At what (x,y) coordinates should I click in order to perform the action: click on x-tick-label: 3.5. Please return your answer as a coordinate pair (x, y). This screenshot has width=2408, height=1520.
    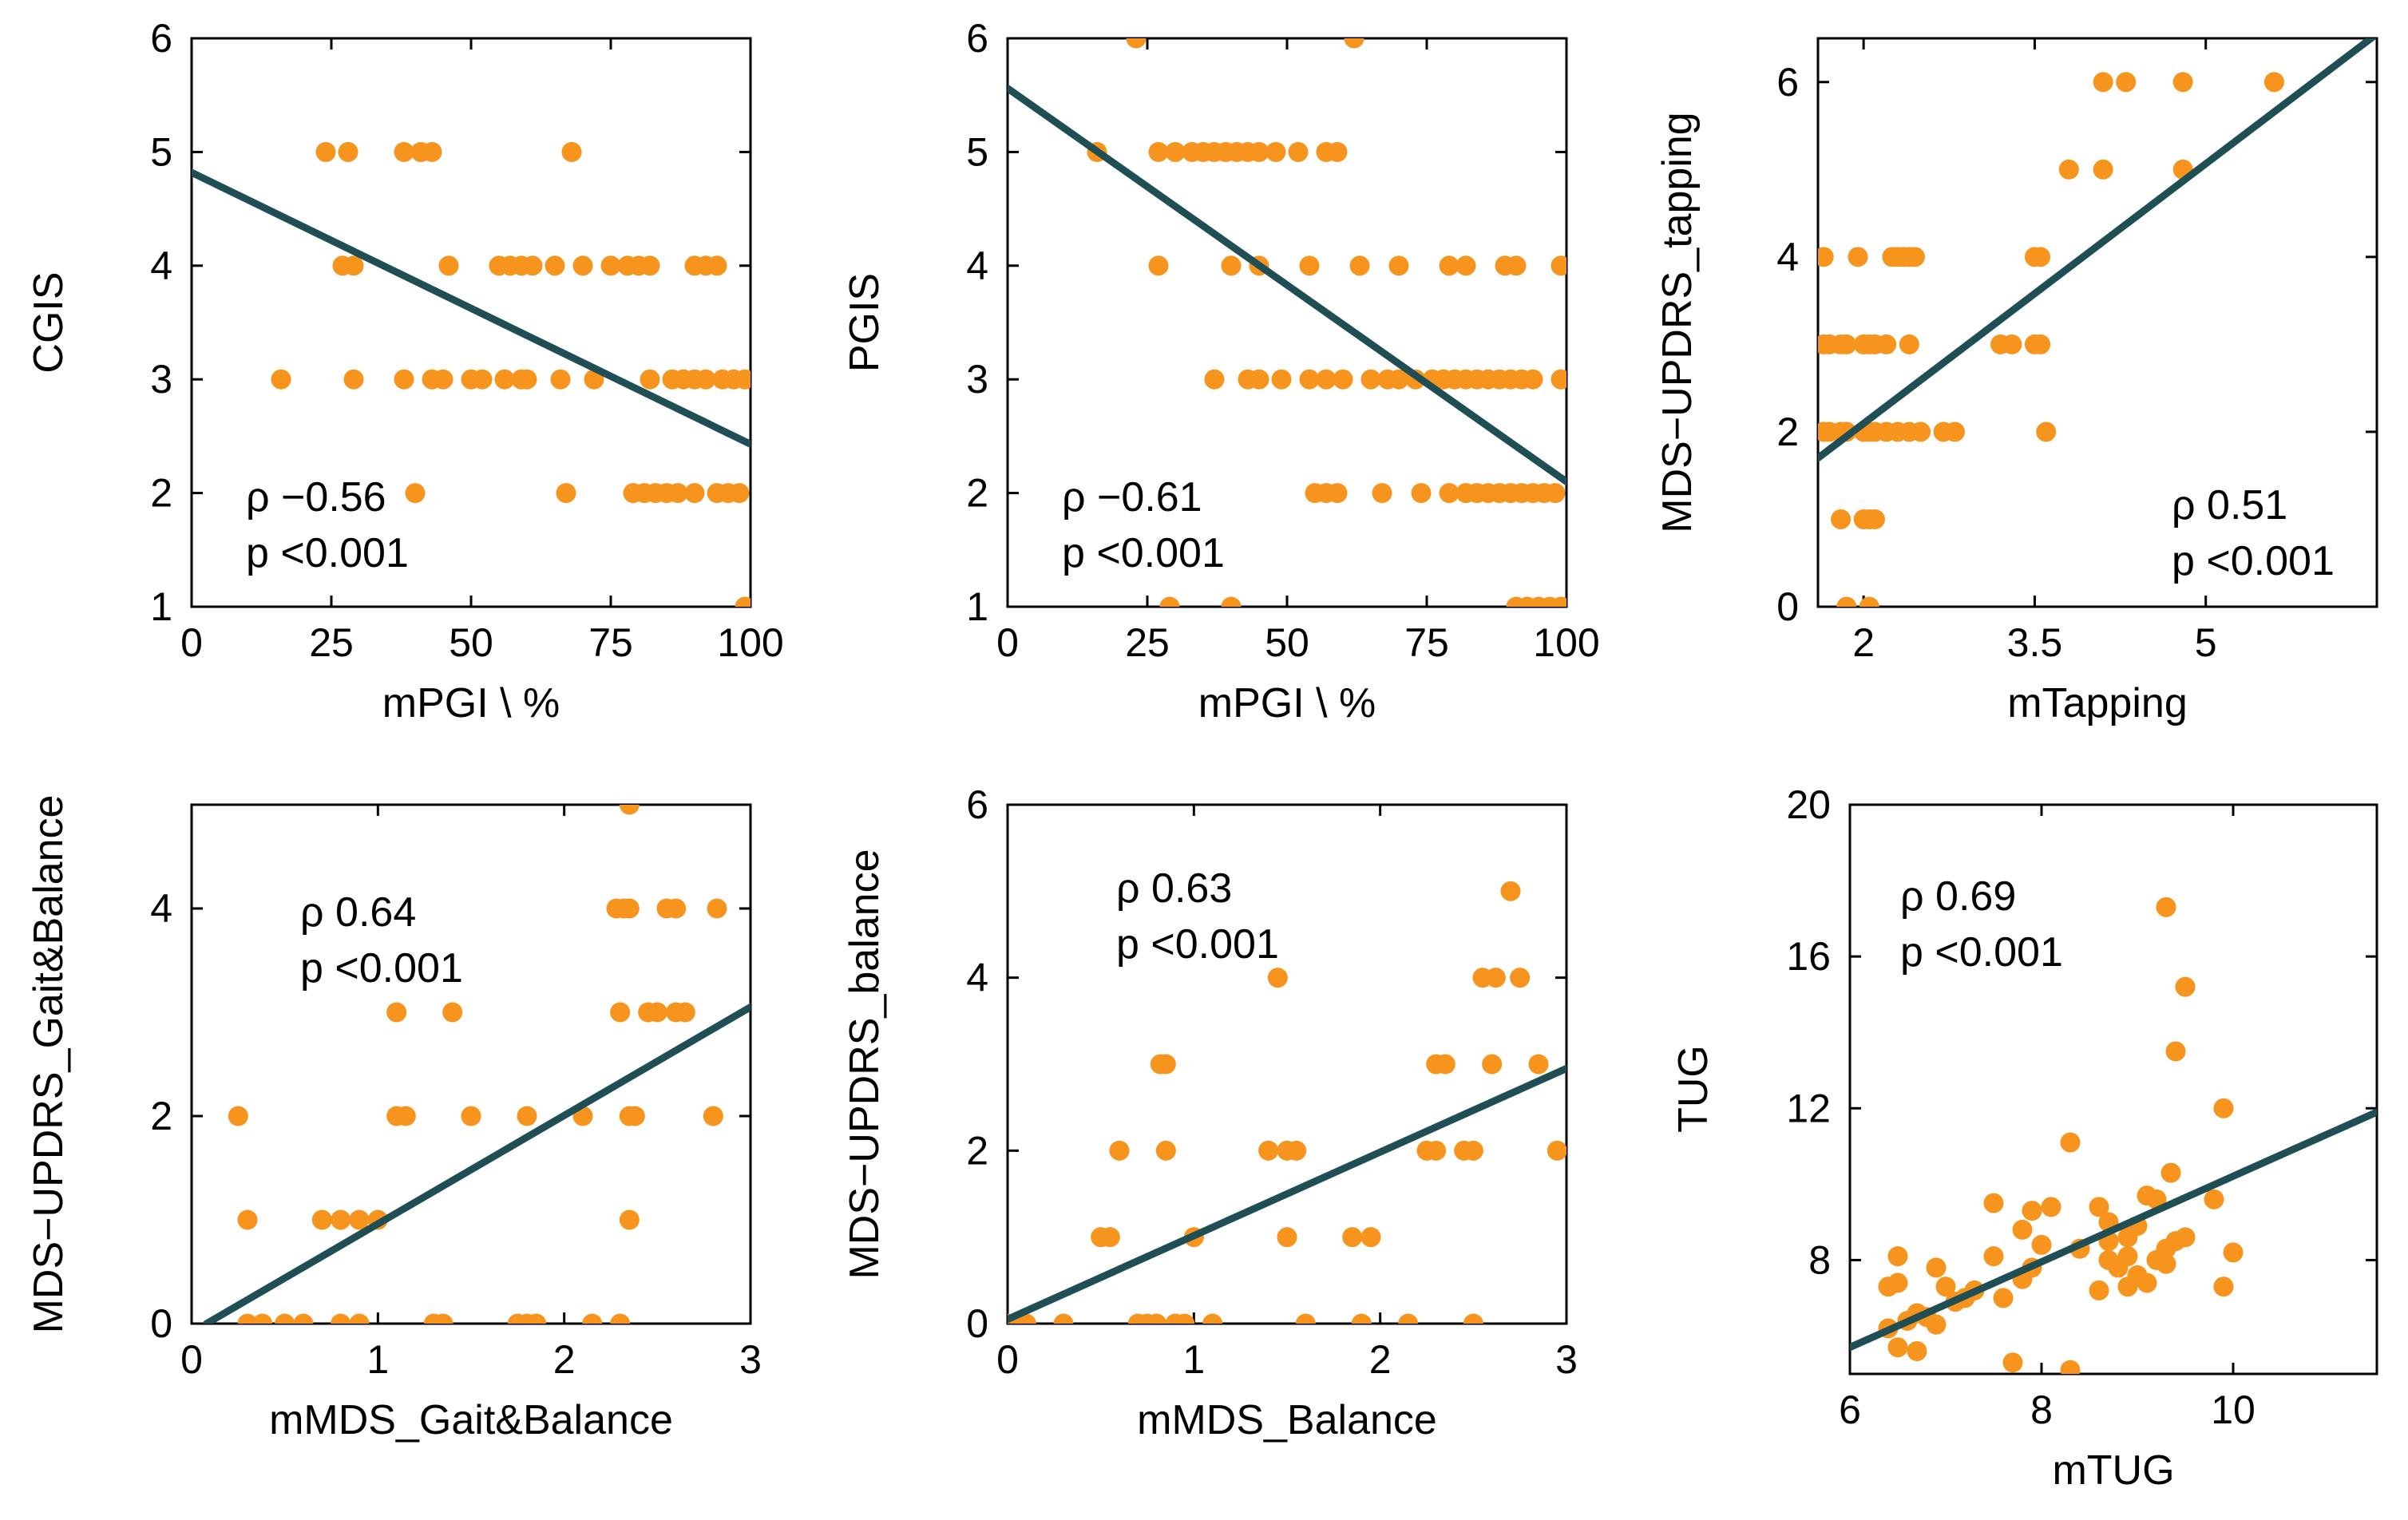
    Looking at the image, I should click on (2035, 642).